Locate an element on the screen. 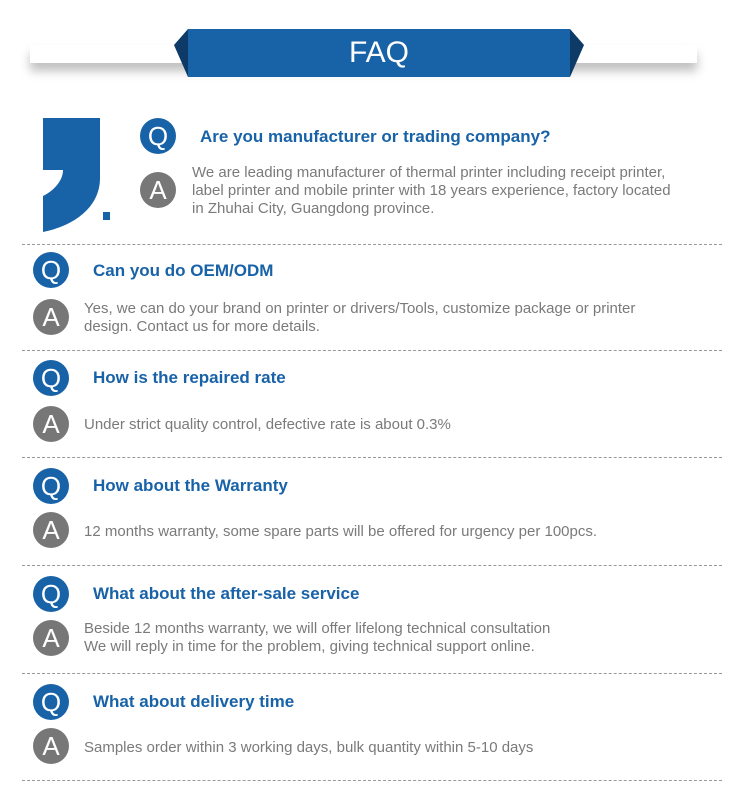 The width and height of the screenshot is (750, 809). page-title: FAQ is located at coordinates (379, 53).